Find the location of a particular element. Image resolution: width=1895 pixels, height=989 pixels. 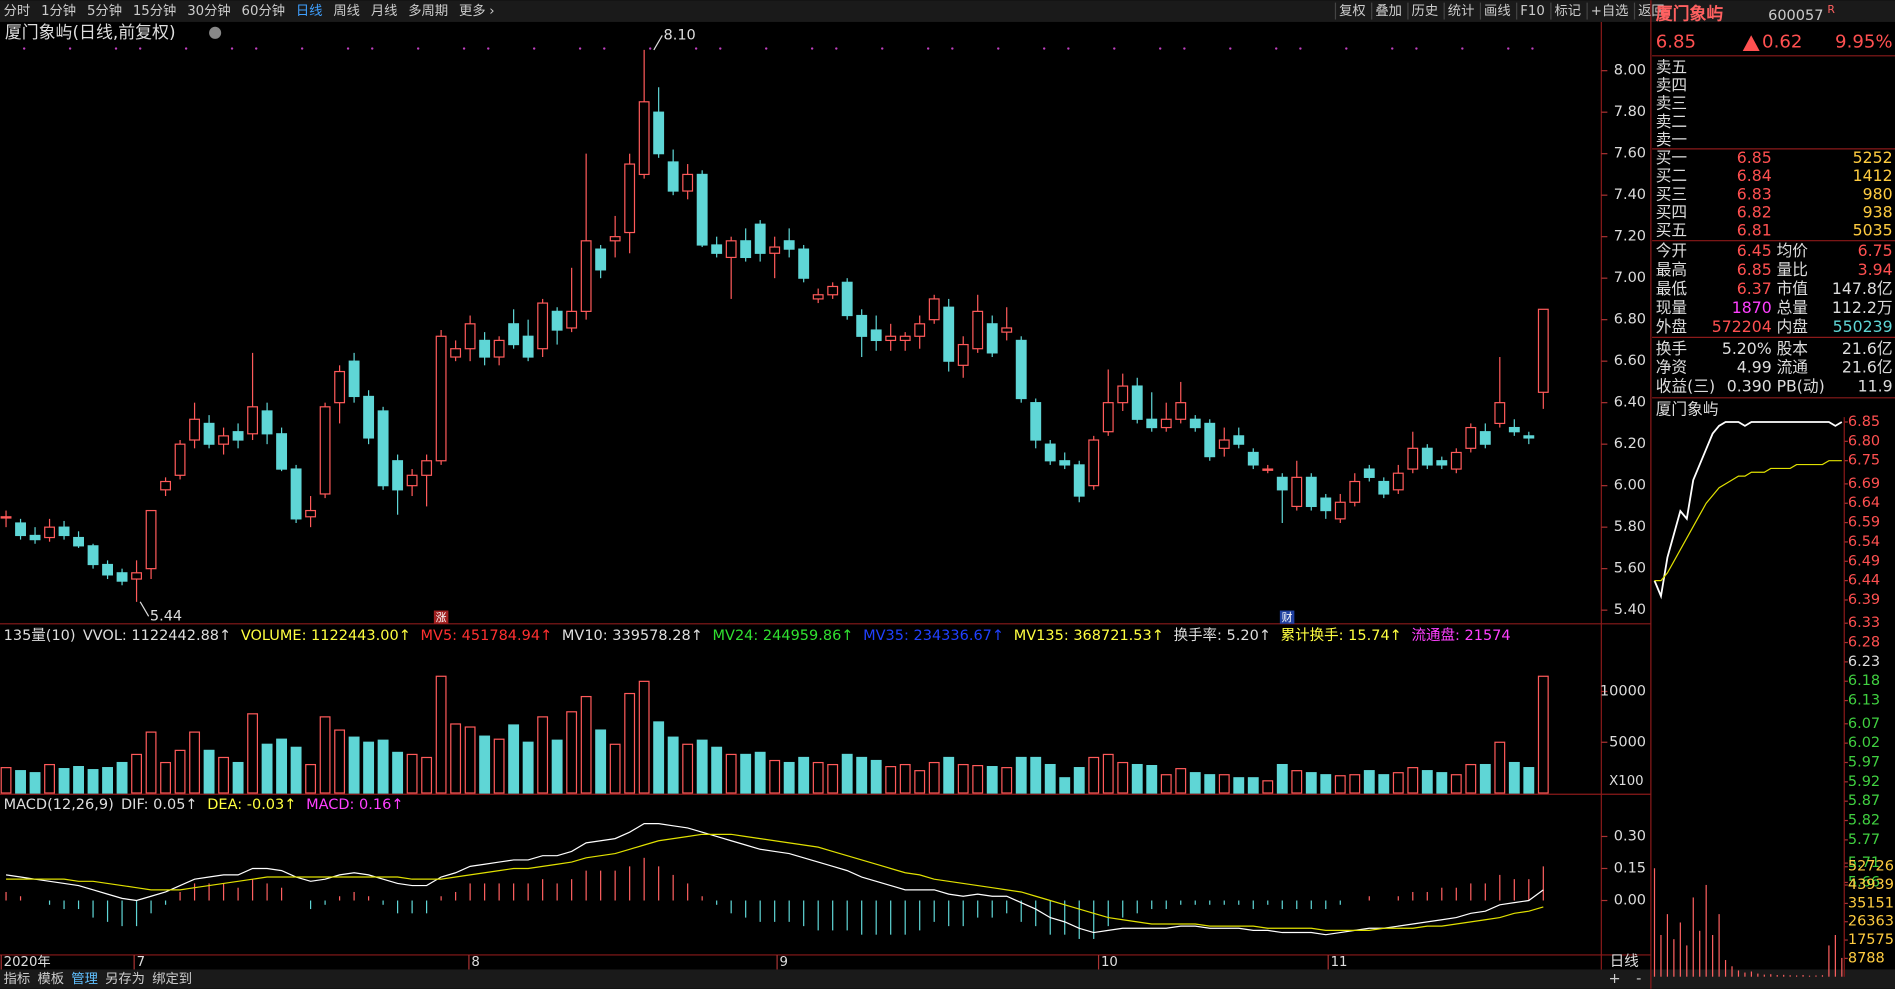

y-tick-label: 6.54 is located at coordinates (1864, 542).